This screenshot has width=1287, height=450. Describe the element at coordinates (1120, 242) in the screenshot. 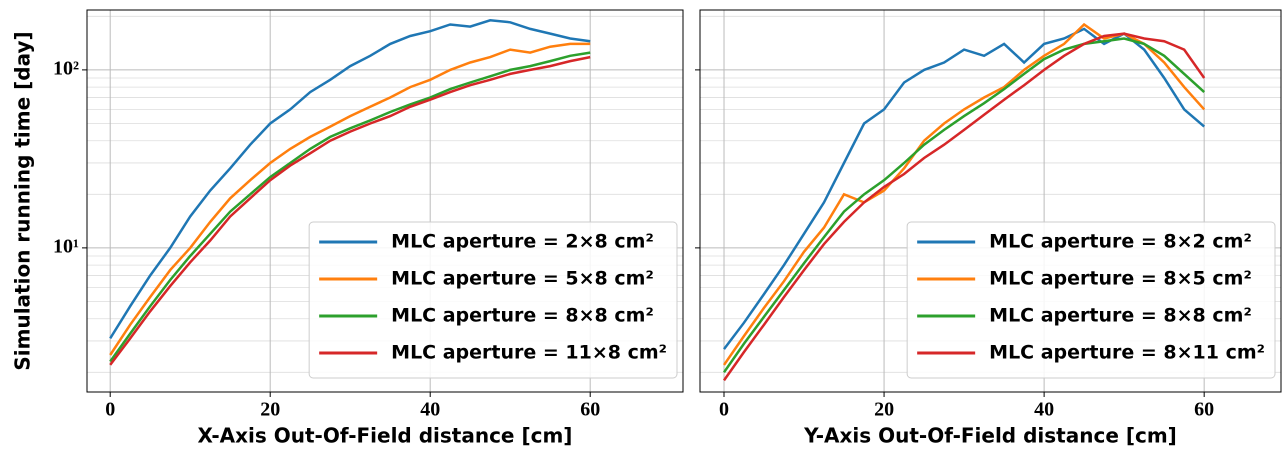

I see `legend-label: MLC aperture = 8×2 cm²` at that location.